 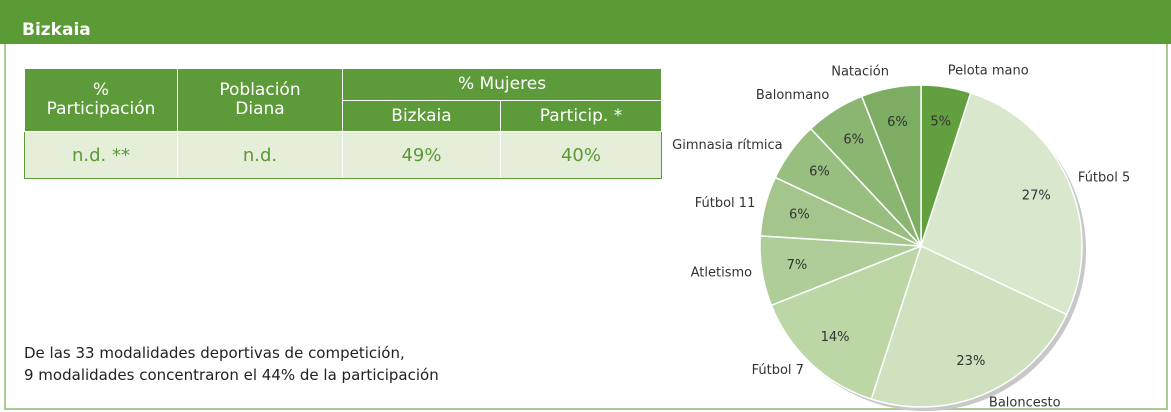 What do you see at coordinates (778, 370) in the screenshot?
I see `slice-label: Fútbol 7` at bounding box center [778, 370].